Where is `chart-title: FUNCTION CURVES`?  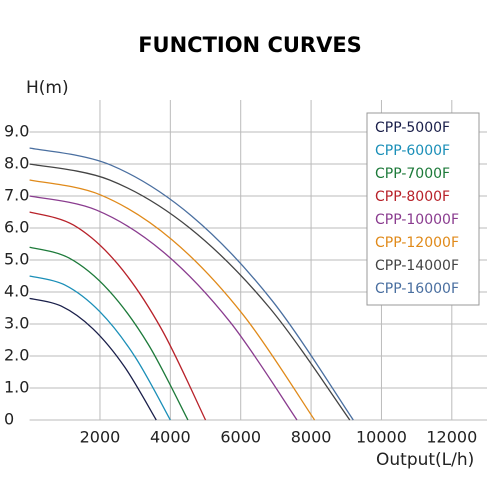 chart-title: FUNCTION CURVES is located at coordinates (250, 45).